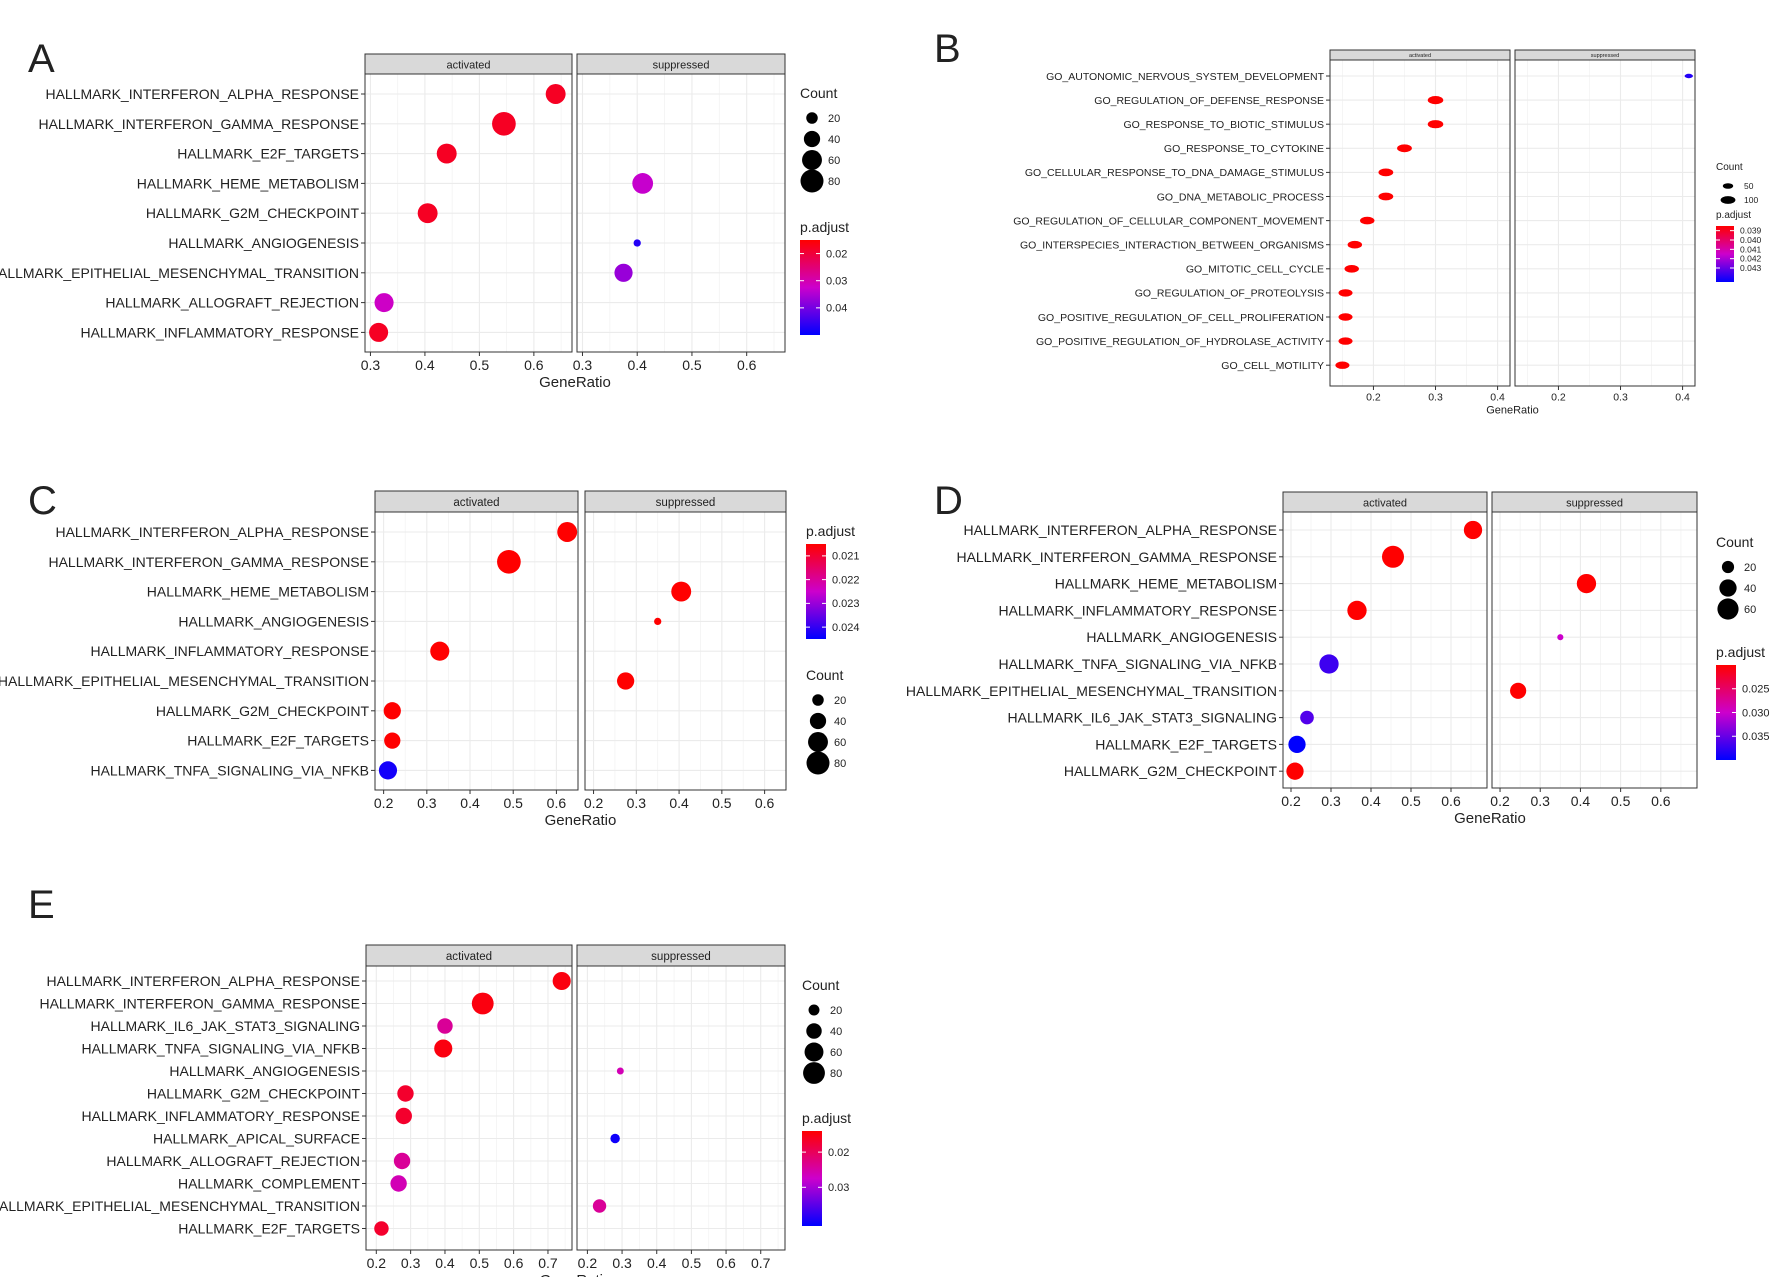 This screenshot has height=1277, width=1772. I want to click on color-legend-label: 0.030, so click(1756, 713).